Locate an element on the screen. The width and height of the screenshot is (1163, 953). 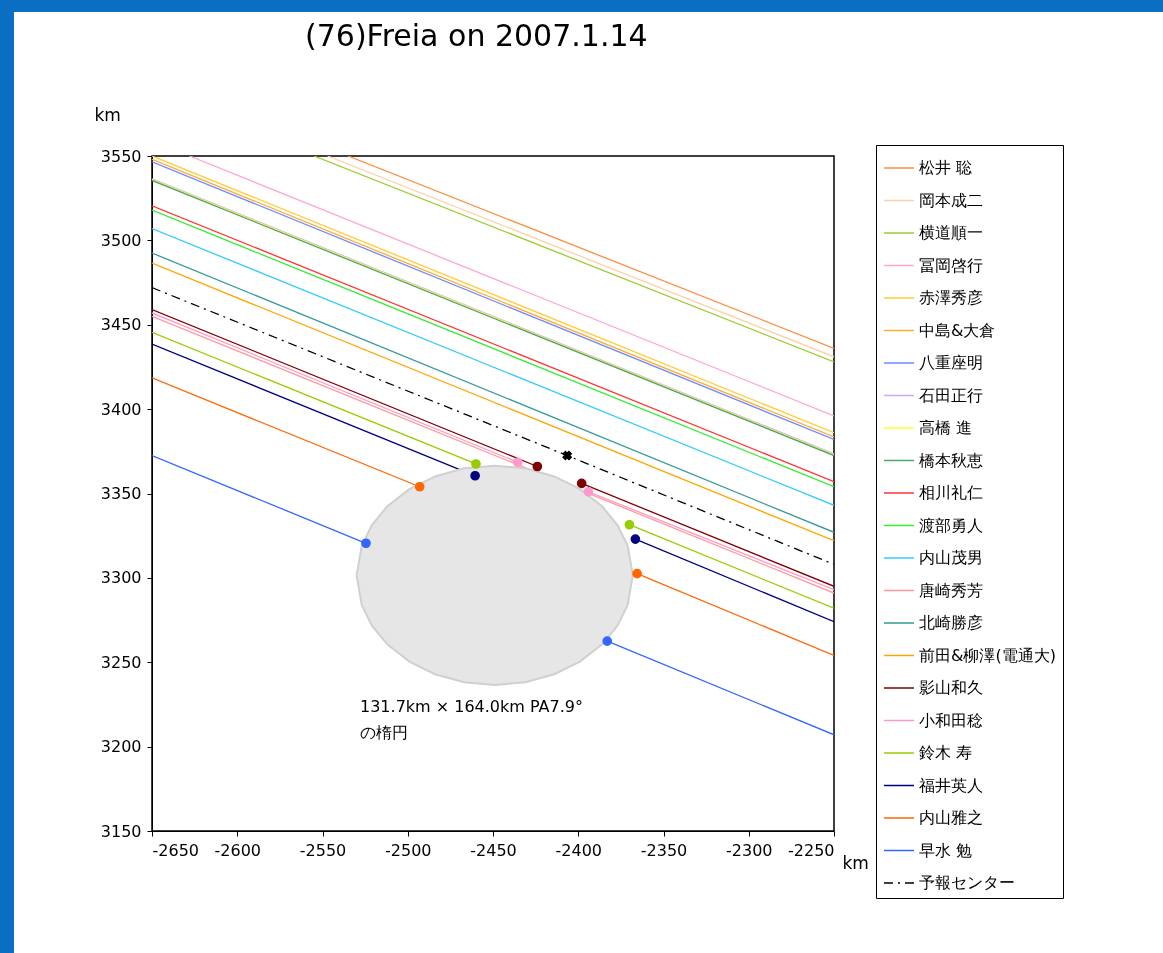
y-tick-label: 3350 is located at coordinates (121, 493).